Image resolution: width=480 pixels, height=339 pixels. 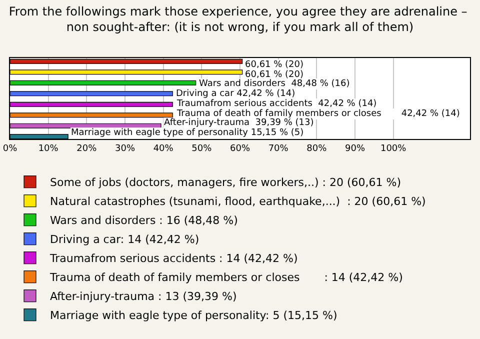 I want to click on legend-label: After-injury-trauma : 13 (39,39 %), so click(x=143, y=297).